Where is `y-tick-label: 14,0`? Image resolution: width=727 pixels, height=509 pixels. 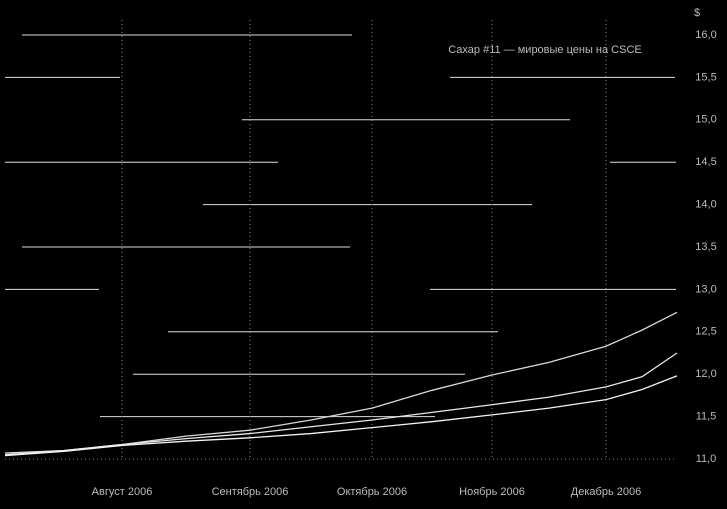 y-tick-label: 14,0 is located at coordinates (705, 205).